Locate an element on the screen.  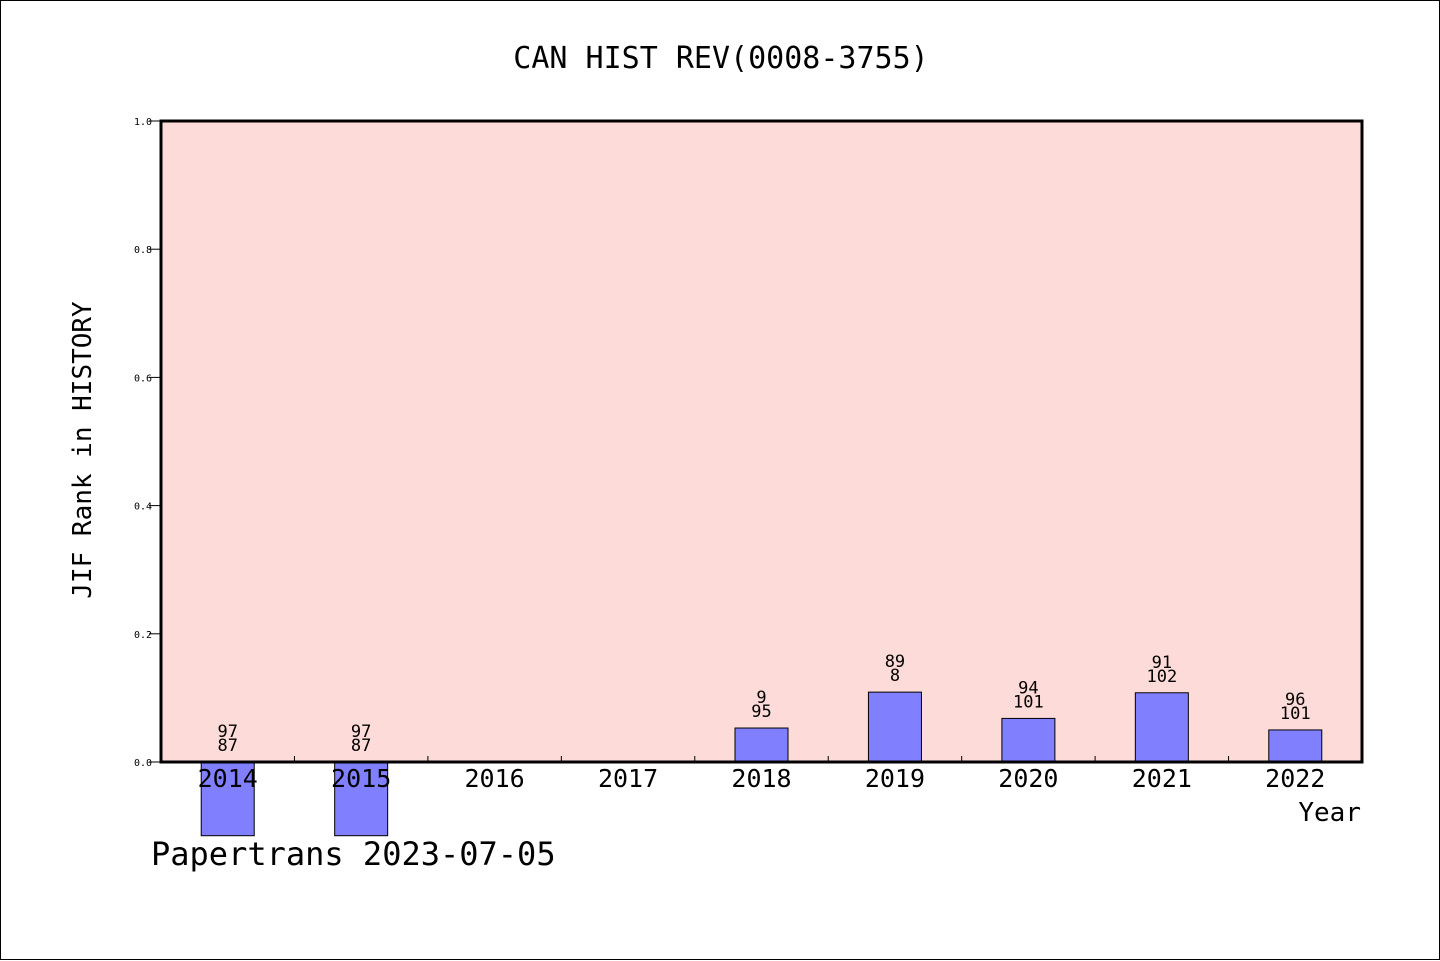
x-tick-label: 2022 is located at coordinates (1295, 778).